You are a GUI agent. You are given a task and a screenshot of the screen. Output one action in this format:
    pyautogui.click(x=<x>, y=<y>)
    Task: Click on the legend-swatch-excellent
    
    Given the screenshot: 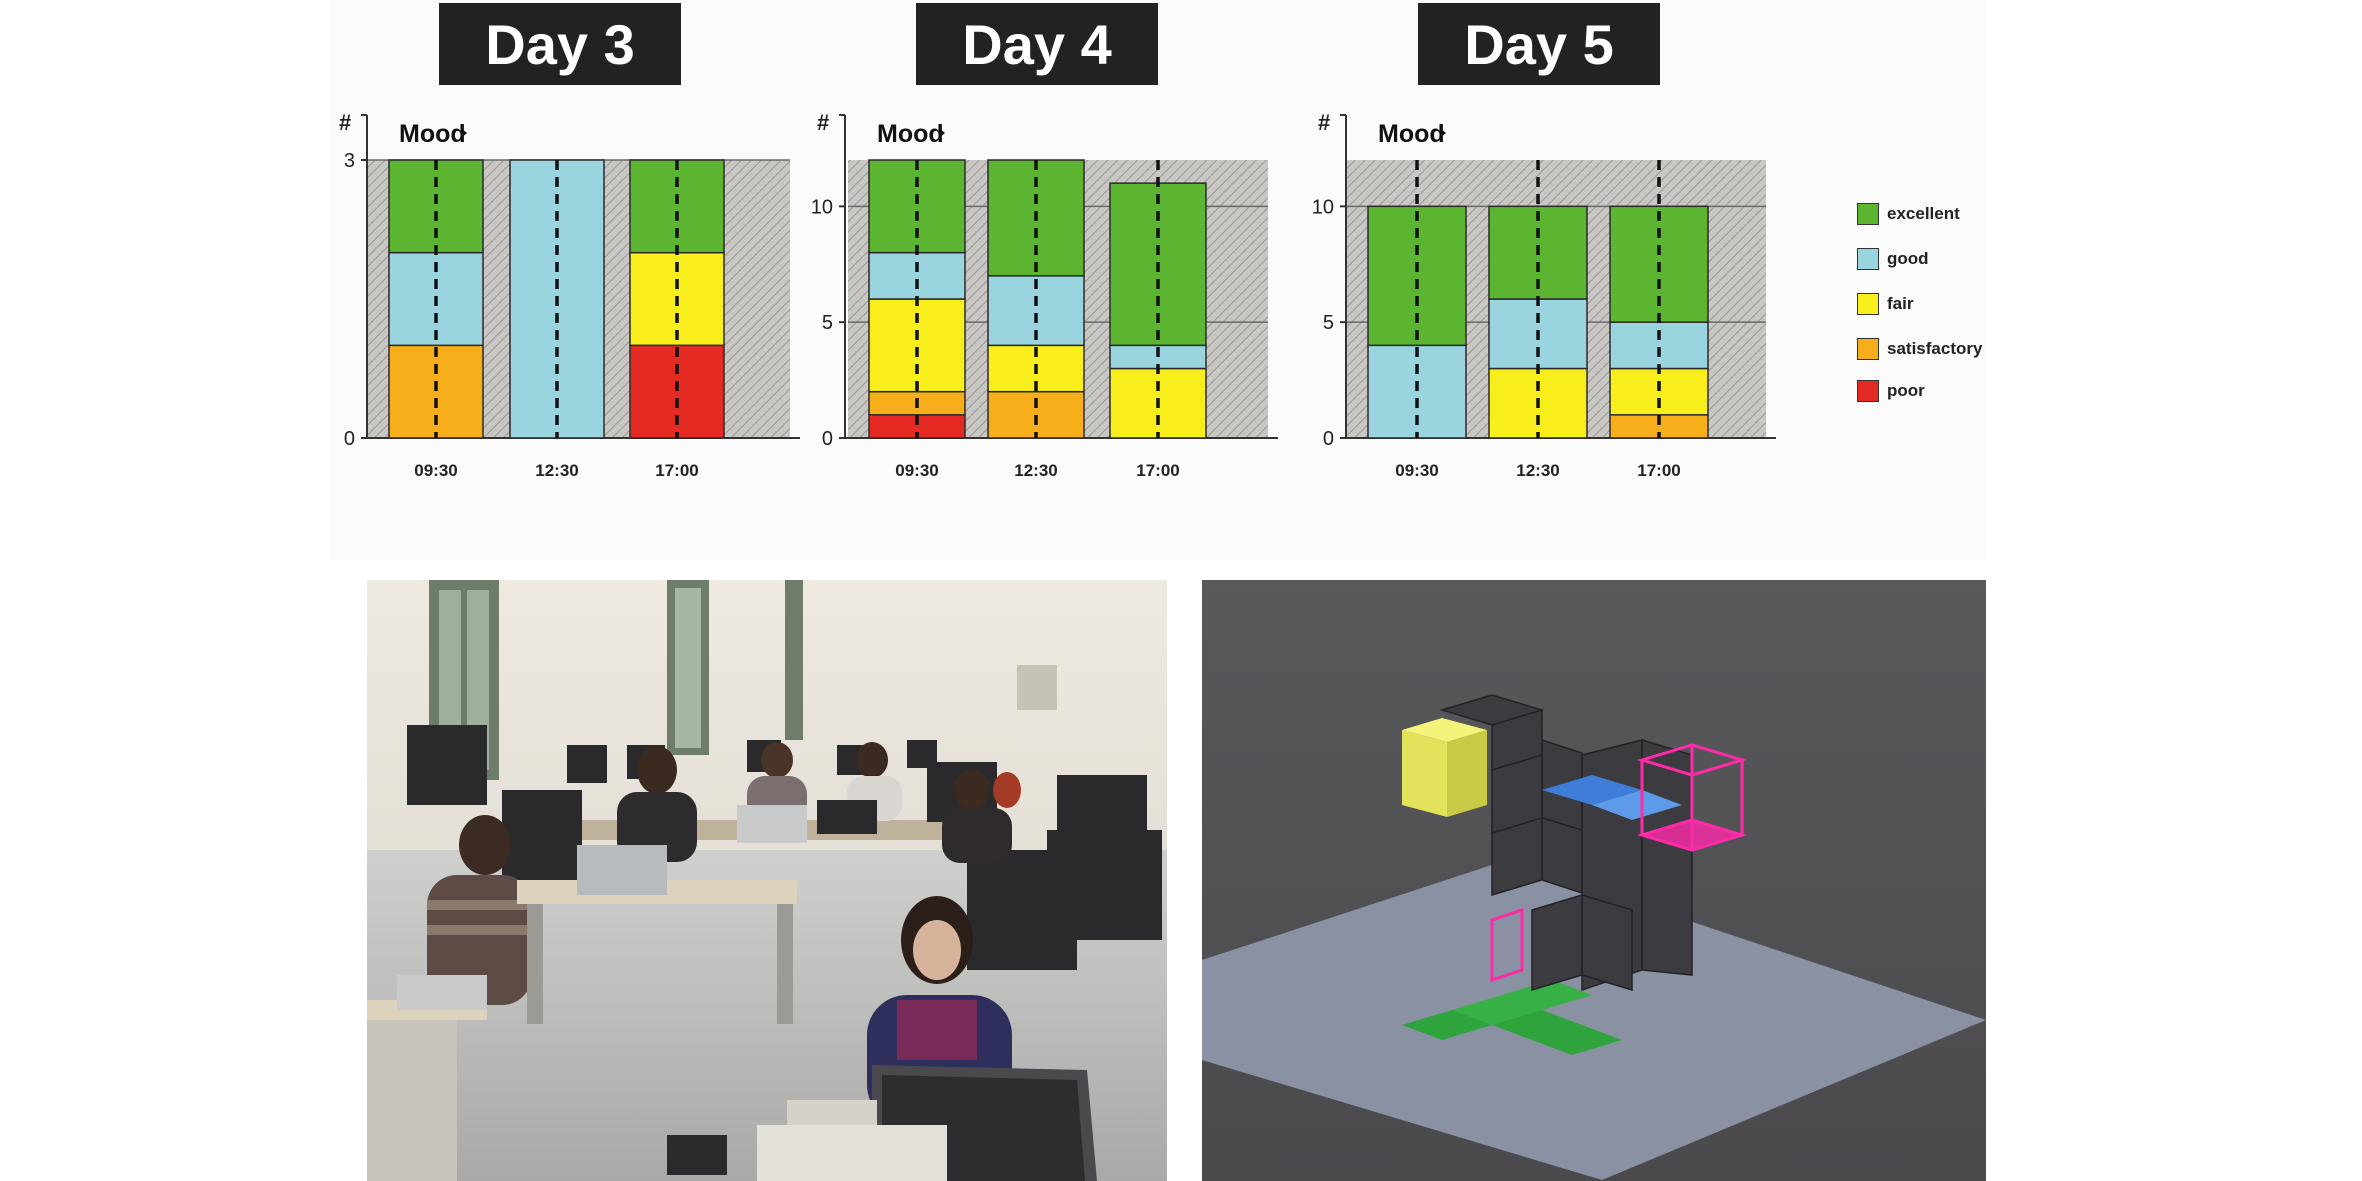 What is the action you would take?
    pyautogui.click(x=1868, y=214)
    